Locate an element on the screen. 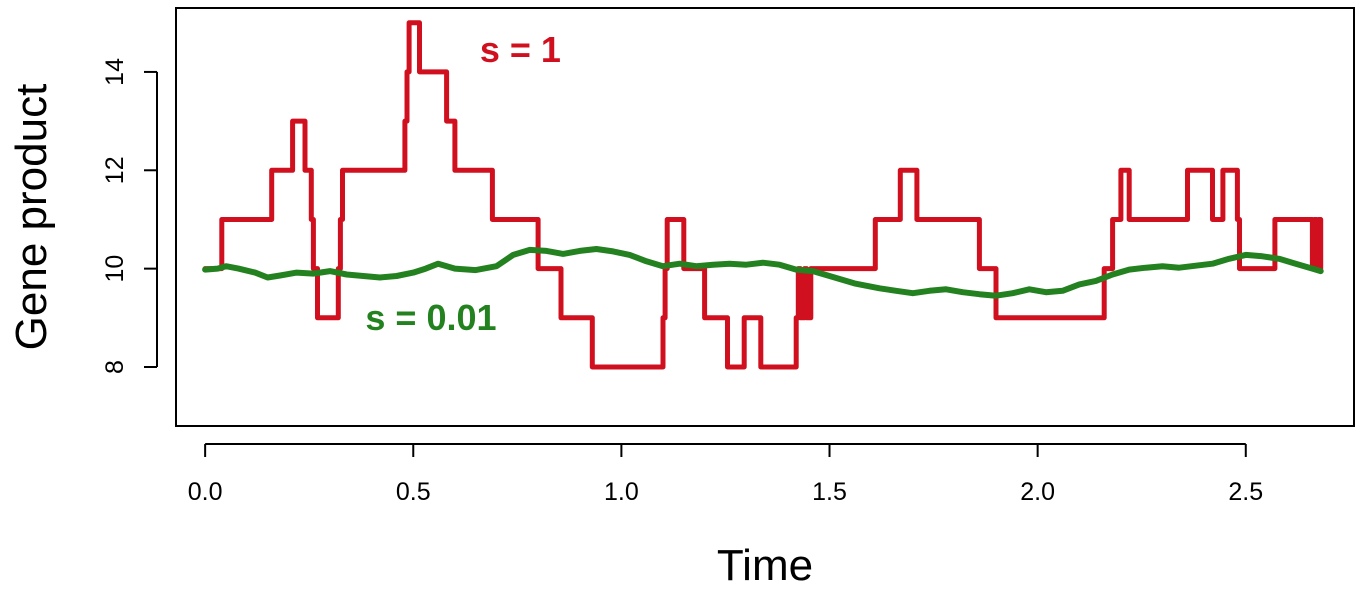  x-tick-label: 0.5 is located at coordinates (413, 492).